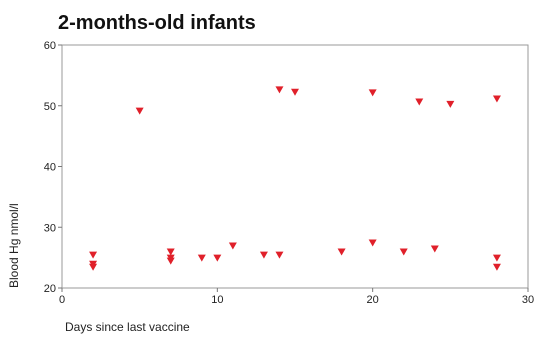  What do you see at coordinates (50, 289) in the screenshot?
I see `y-tick-label: 20` at bounding box center [50, 289].